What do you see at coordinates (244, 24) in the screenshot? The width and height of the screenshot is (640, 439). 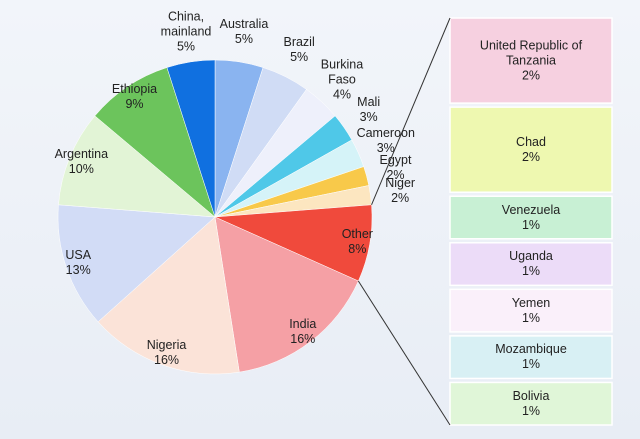 I see `category-label: Australia` at bounding box center [244, 24].